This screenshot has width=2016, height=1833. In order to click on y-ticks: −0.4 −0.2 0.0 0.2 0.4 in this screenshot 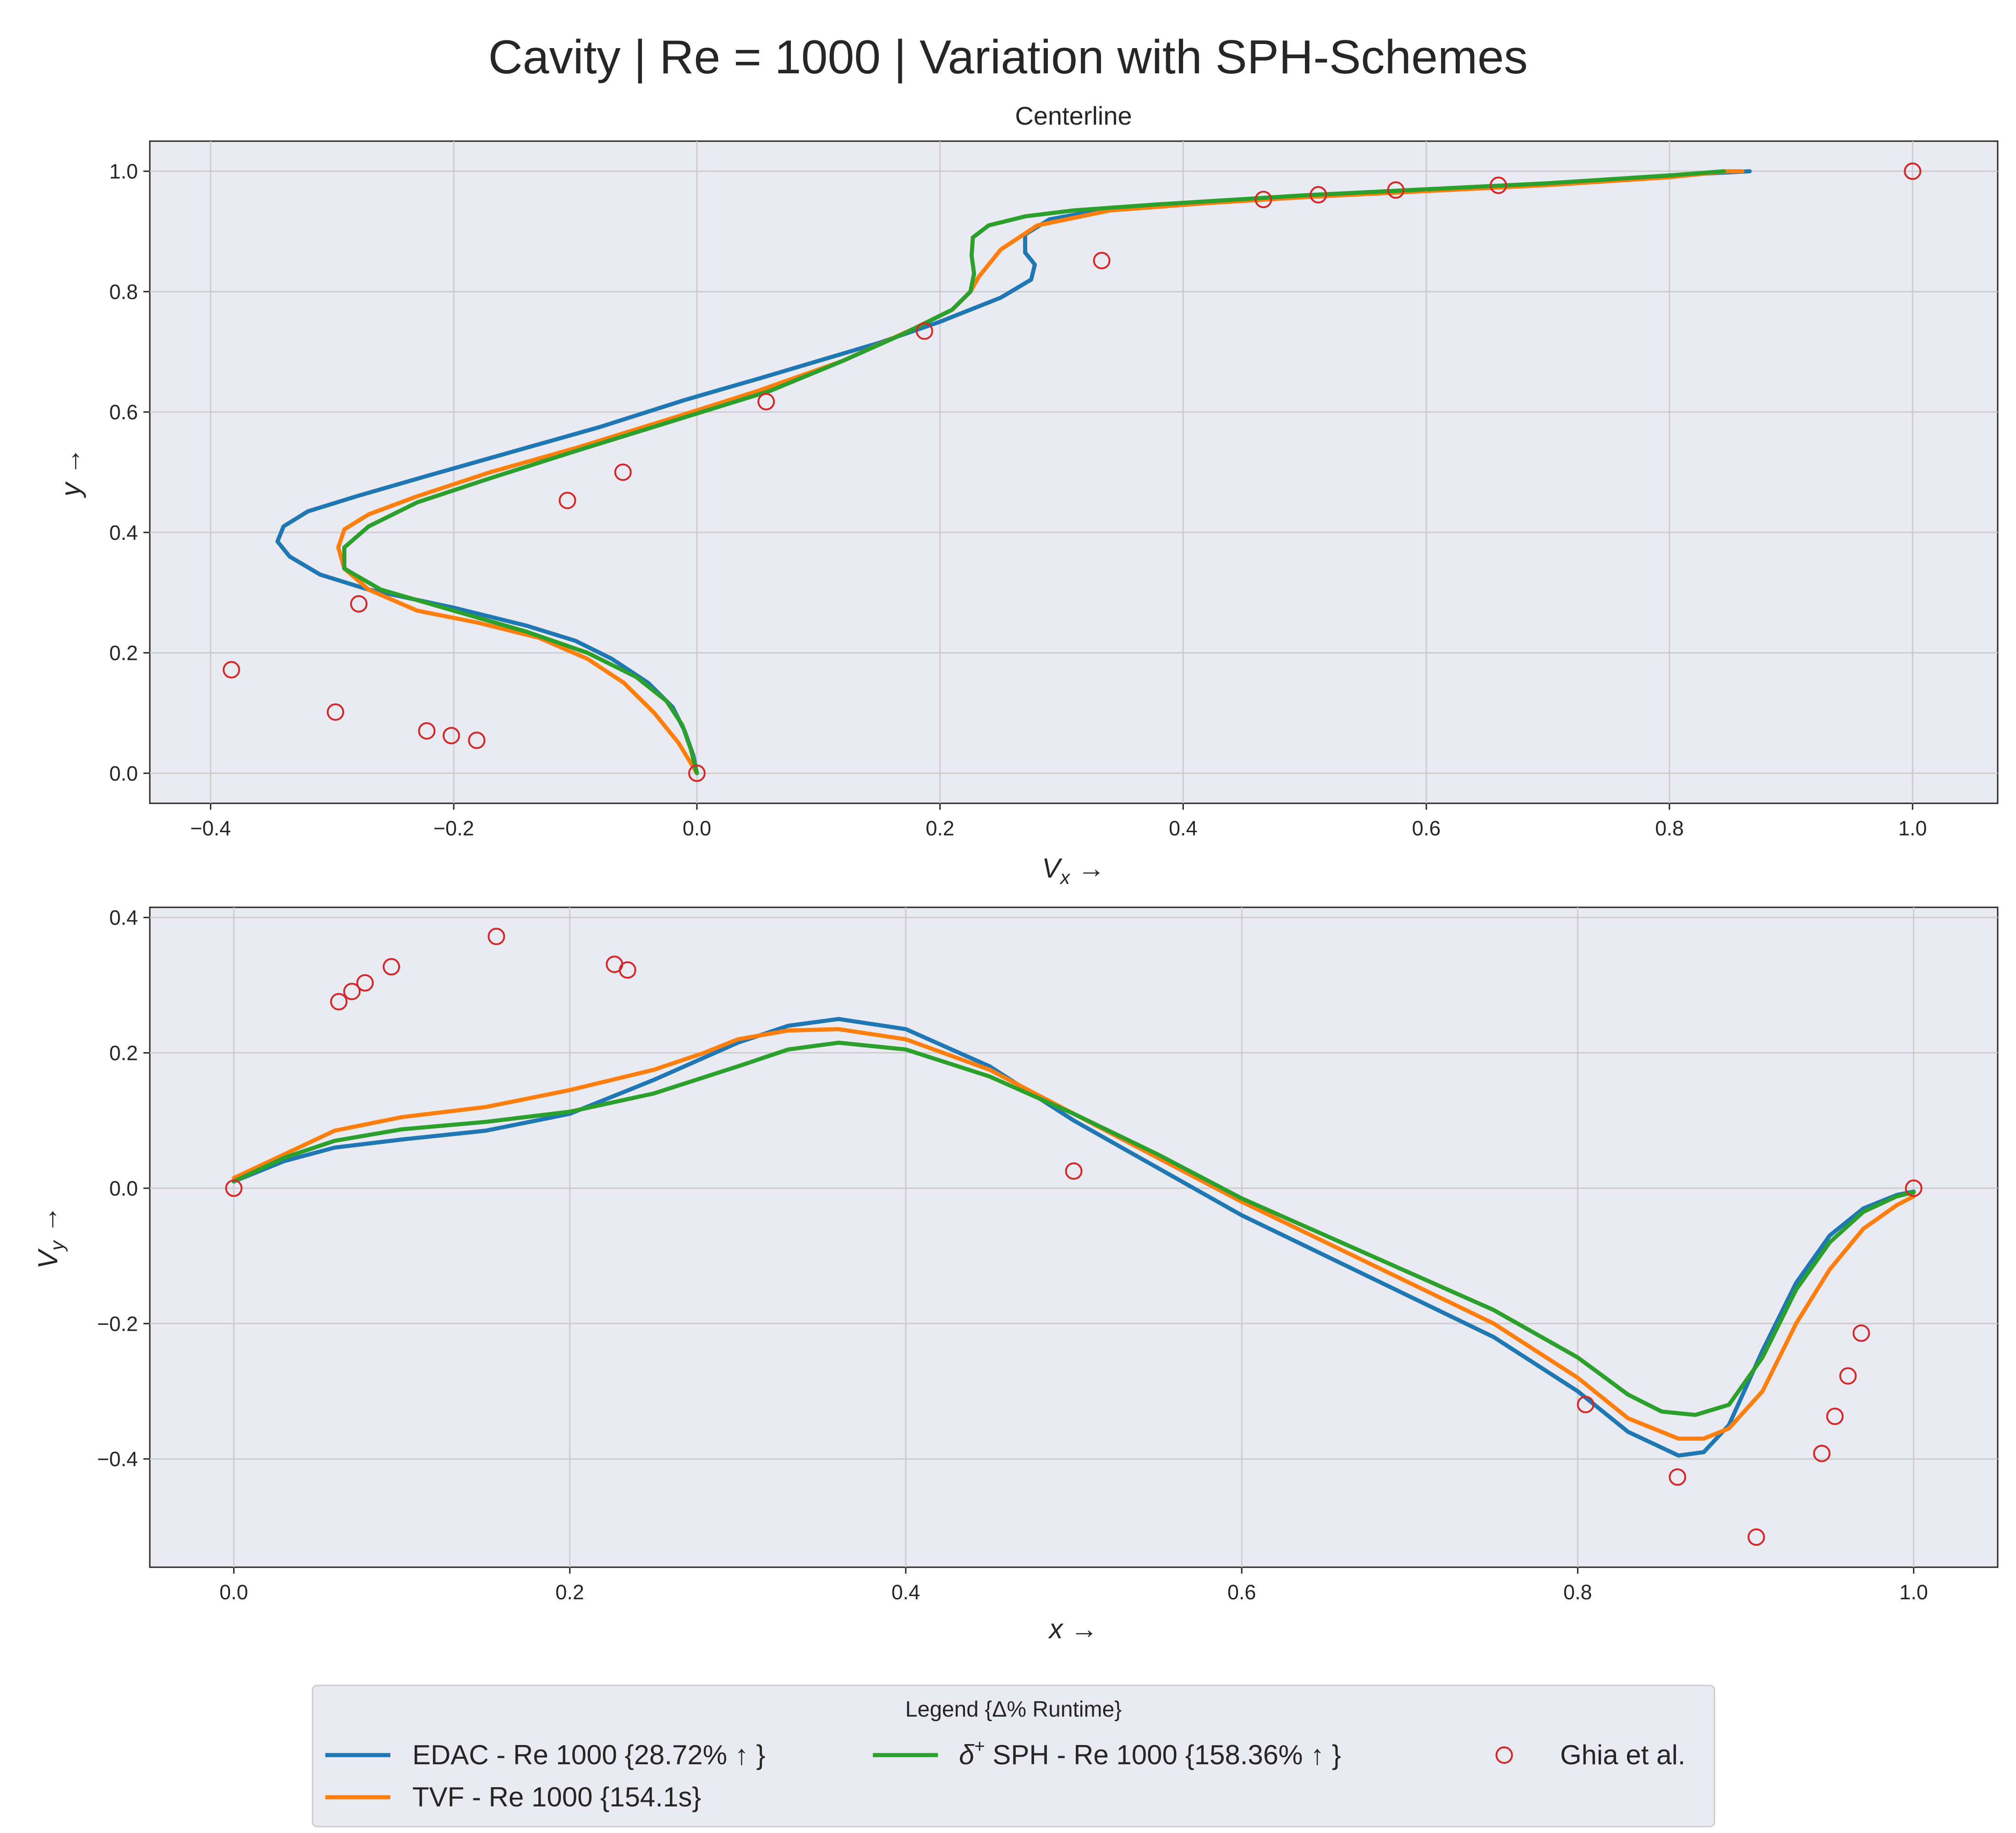, I will do `click(123, 1188)`.